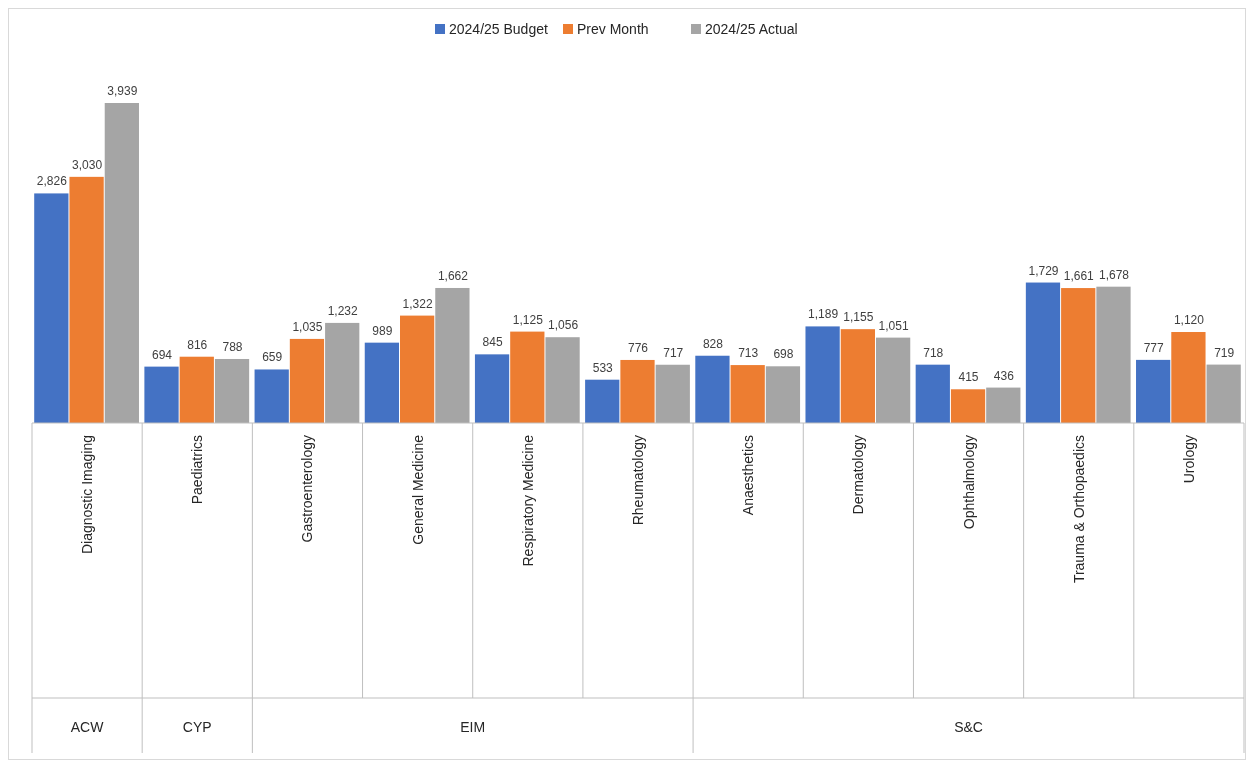 This screenshot has height=767, width=1254. Describe the element at coordinates (858, 317) in the screenshot. I see `data-label: 1,155` at that location.